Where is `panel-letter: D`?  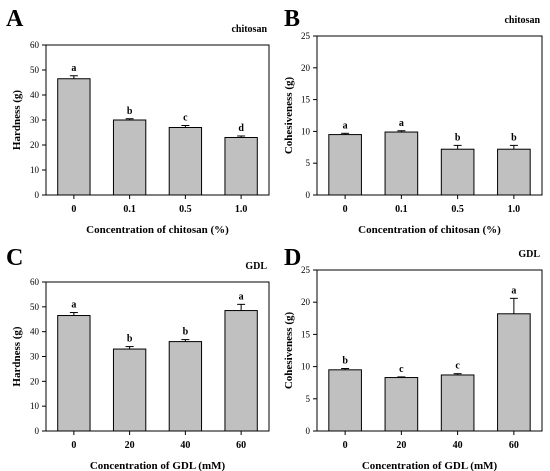 panel-letter: D is located at coordinates (292, 258).